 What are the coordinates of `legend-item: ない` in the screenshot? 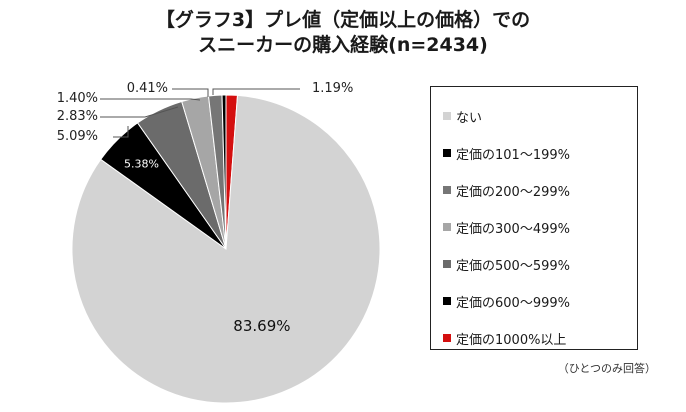 It's located at (462, 116).